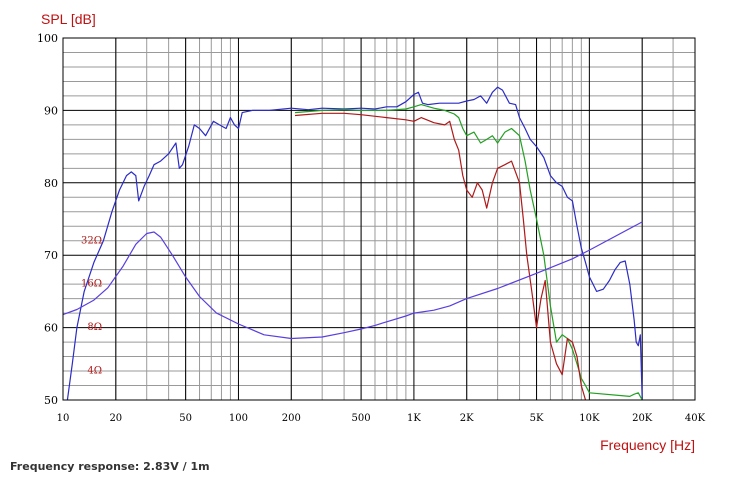 This screenshot has height=481, width=746. Describe the element at coordinates (642, 418) in the screenshot. I see `x-tick-label: 20K` at that location.